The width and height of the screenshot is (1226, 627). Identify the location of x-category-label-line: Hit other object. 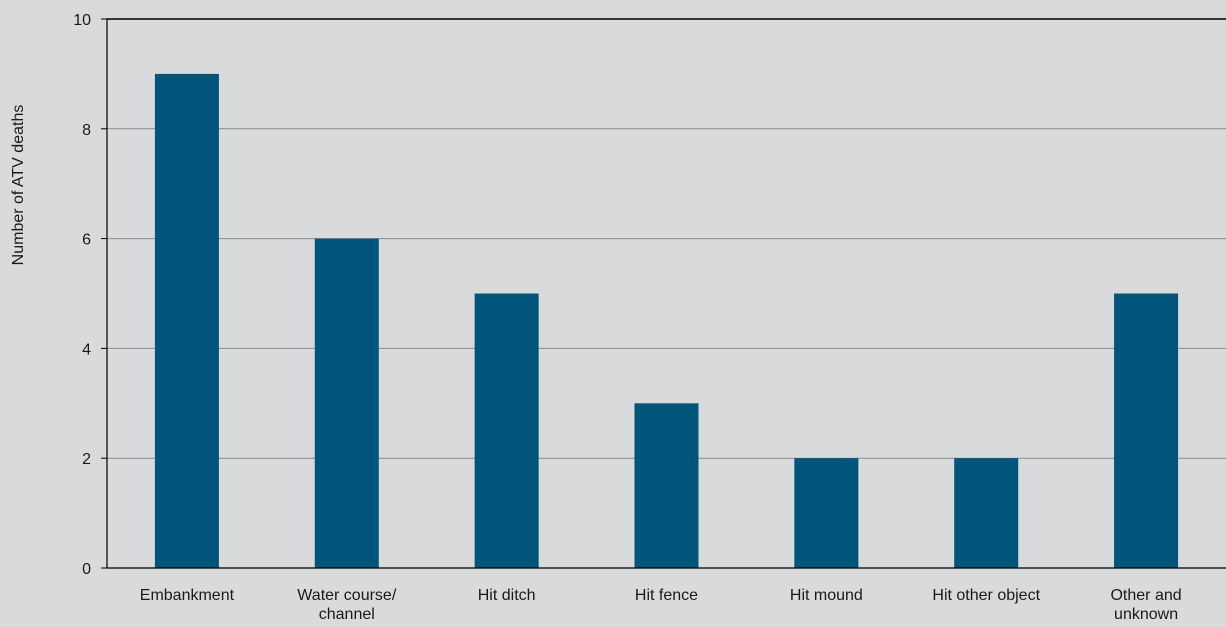
(986, 595).